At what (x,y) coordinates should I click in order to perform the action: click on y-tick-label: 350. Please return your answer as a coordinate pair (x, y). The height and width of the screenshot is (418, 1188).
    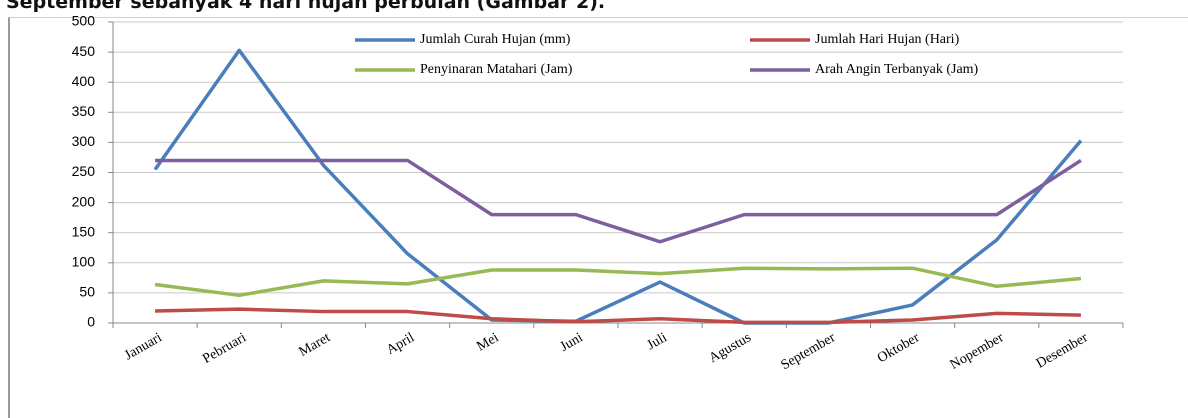
    Looking at the image, I should click on (84, 111).